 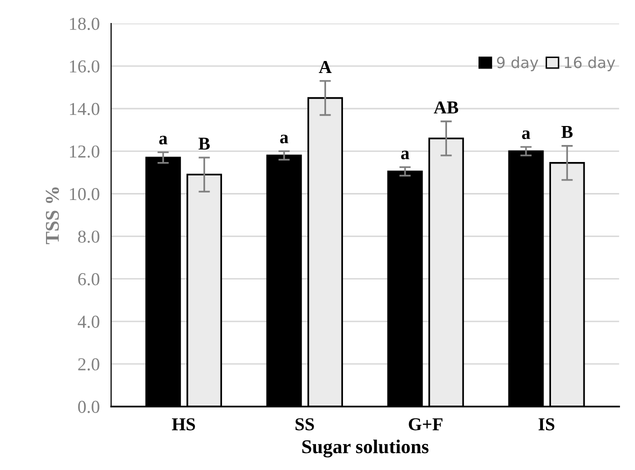 What do you see at coordinates (325, 67) in the screenshot?
I see `data-label: A` at bounding box center [325, 67].